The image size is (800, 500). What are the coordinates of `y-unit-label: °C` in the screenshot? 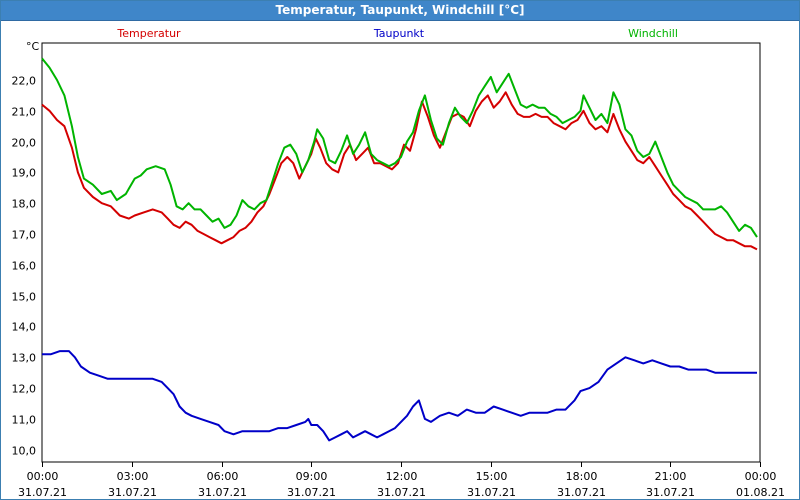 It's located at (33, 46).